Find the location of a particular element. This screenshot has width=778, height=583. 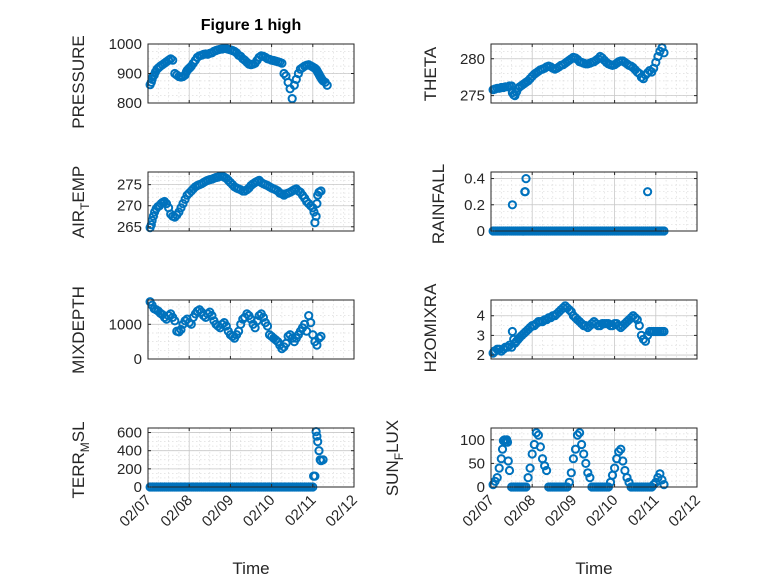

y-tick-label: 50 is located at coordinates (476, 463).